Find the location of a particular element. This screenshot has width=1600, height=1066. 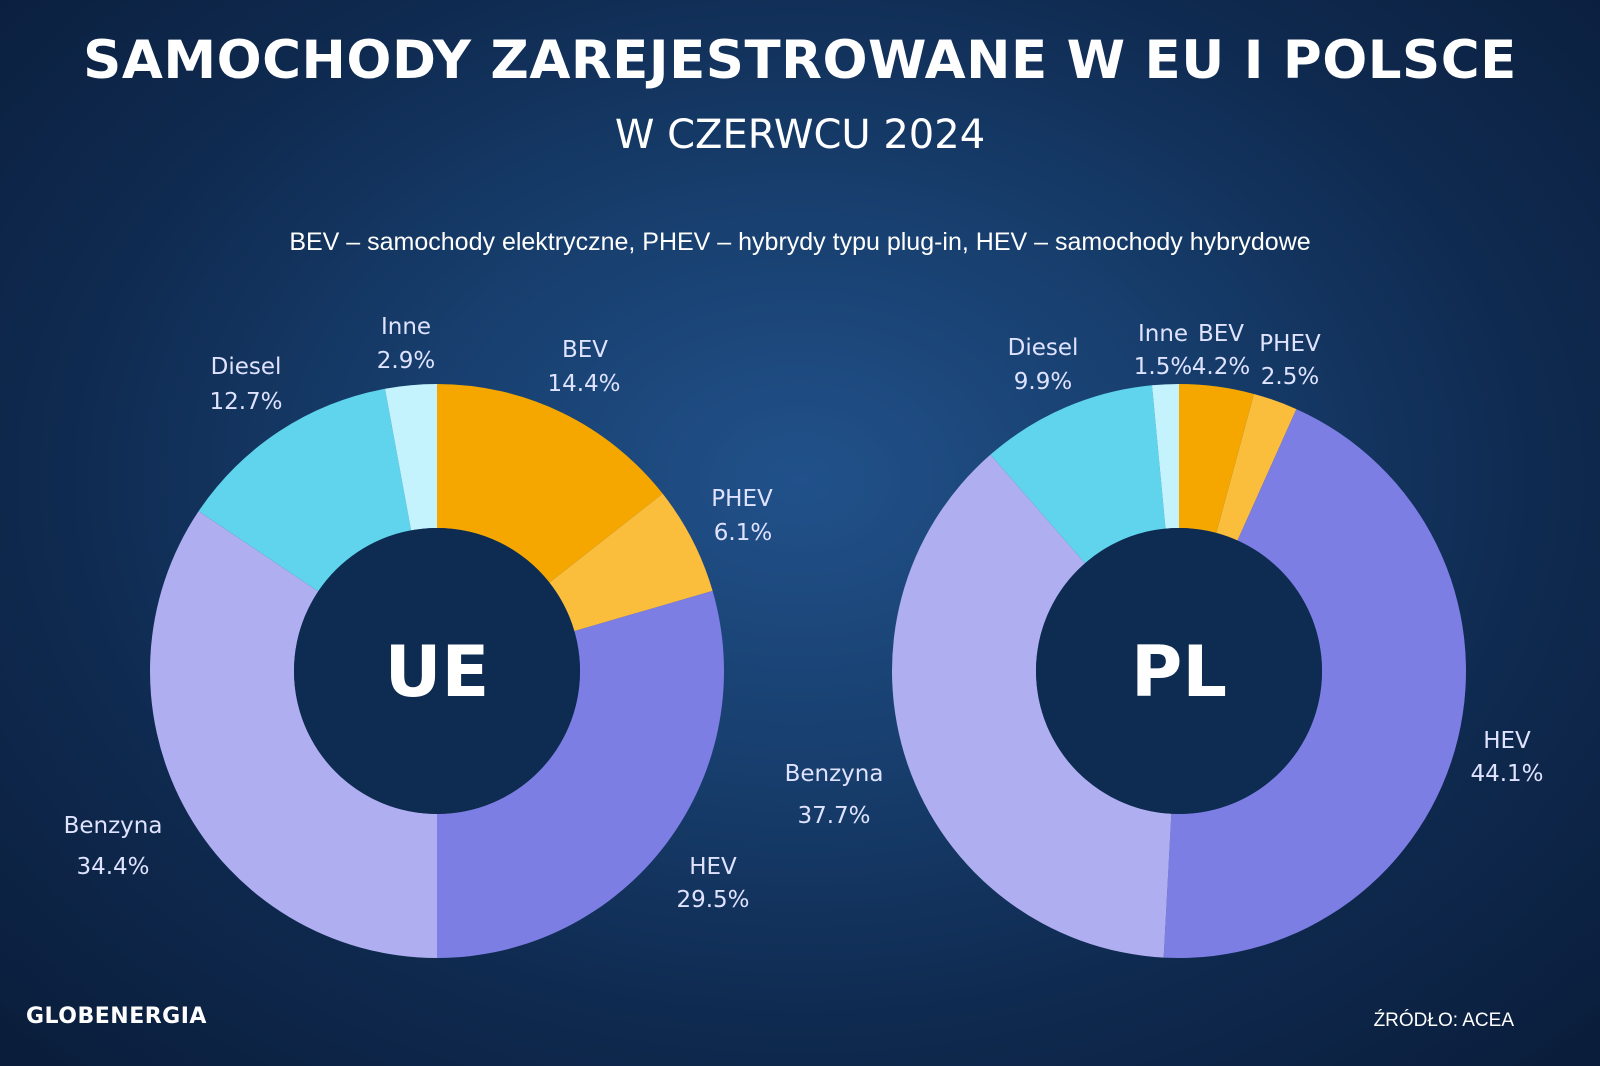

ue-value-bev: 14.4% is located at coordinates (583, 384).